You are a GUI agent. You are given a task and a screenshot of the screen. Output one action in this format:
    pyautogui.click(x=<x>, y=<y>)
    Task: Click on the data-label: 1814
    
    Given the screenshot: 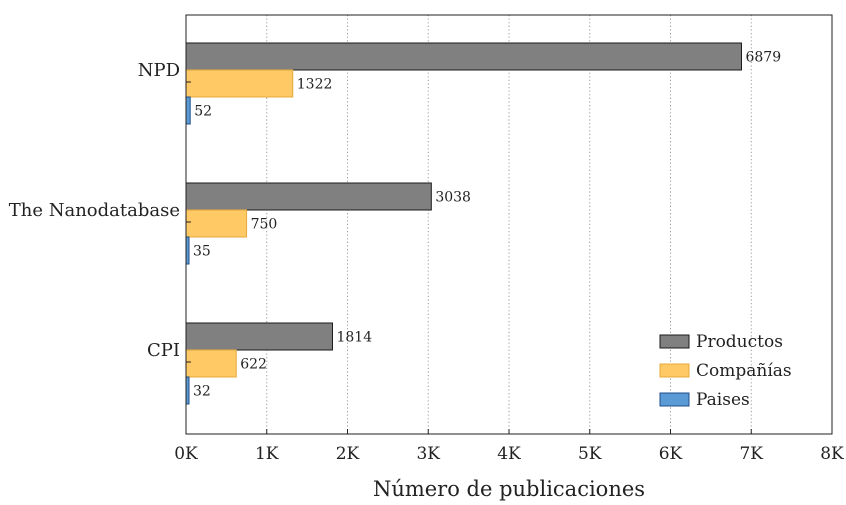 What is the action you would take?
    pyautogui.click(x=354, y=338)
    